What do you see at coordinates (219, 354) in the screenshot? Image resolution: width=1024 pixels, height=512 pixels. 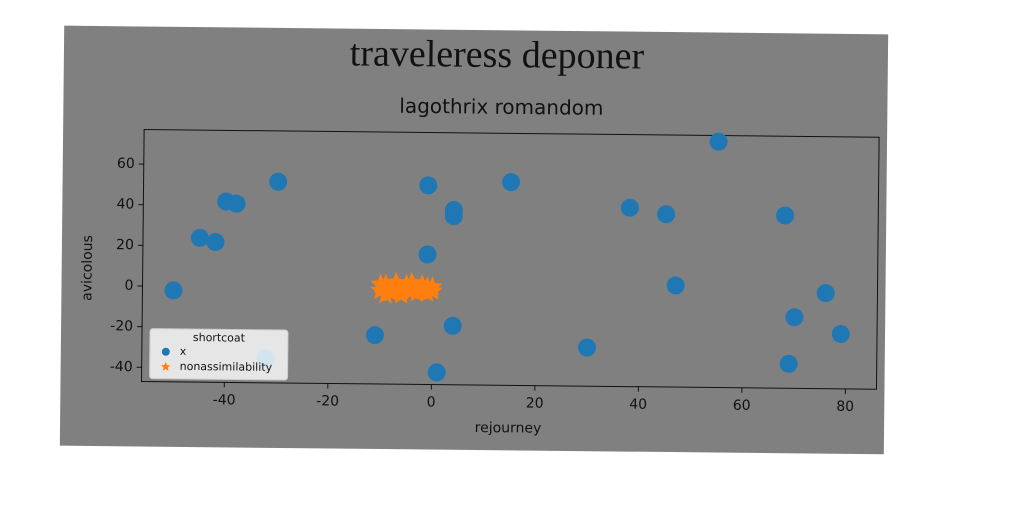 I see `legend-box` at bounding box center [219, 354].